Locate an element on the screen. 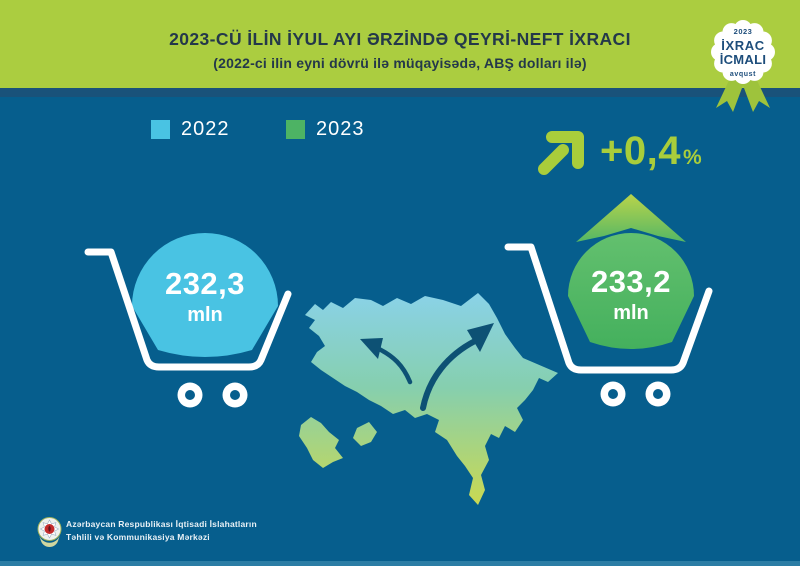 This screenshot has height=566, width=800. coat-of-arms-icon is located at coordinates (49, 532).